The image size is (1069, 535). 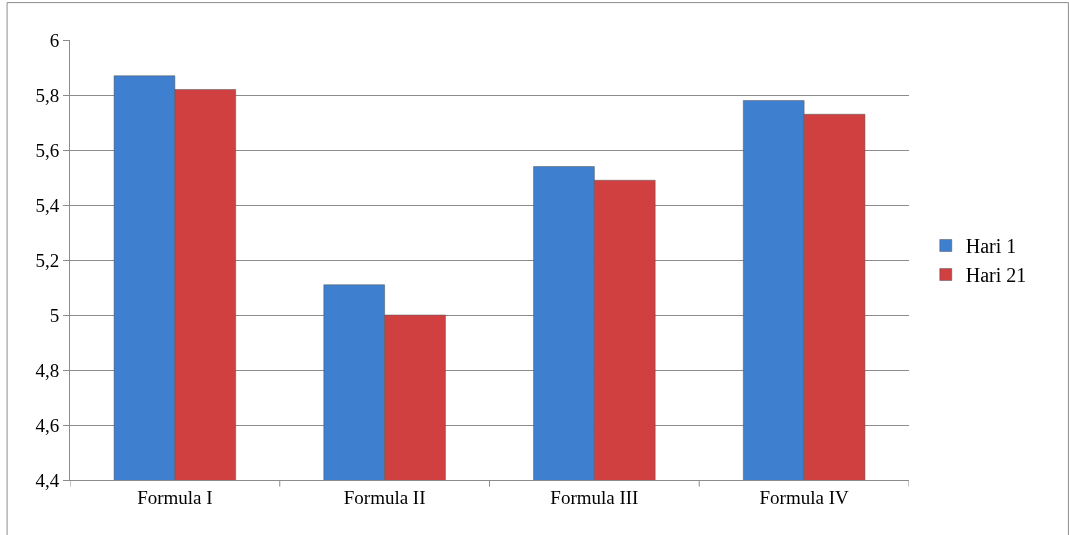 I want to click on y-tick-label: 5,6, so click(x=47, y=150).